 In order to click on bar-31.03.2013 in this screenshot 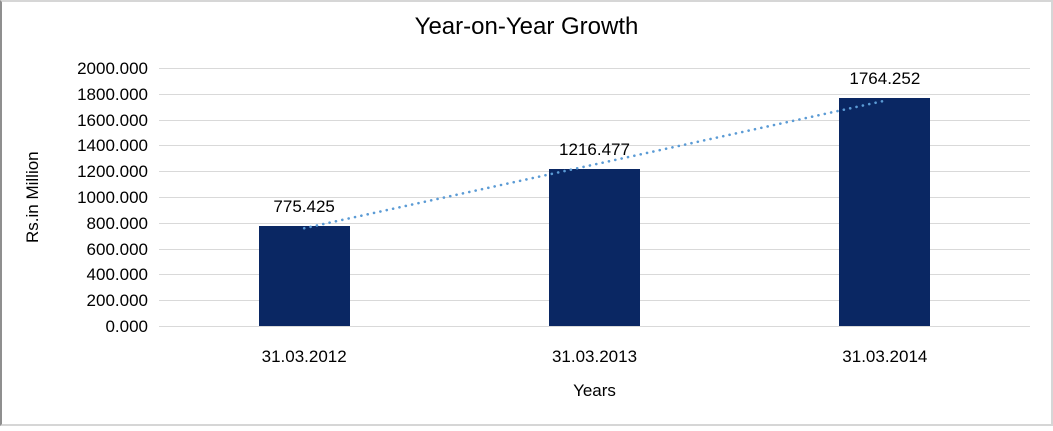, I will do `click(594, 247)`.